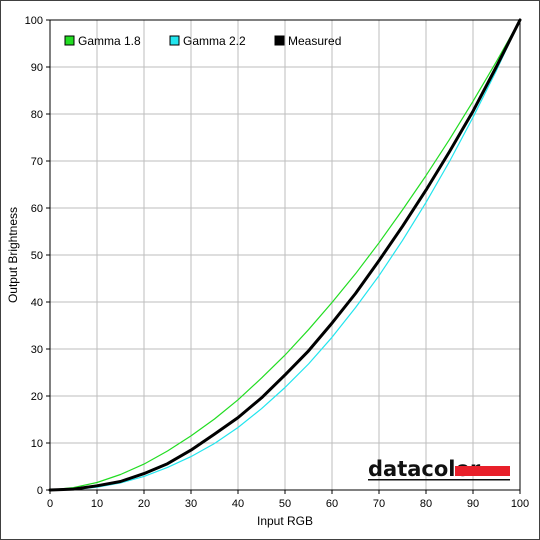 The width and height of the screenshot is (540, 540). What do you see at coordinates (37, 162) in the screenshot?
I see `y-tick-label: 70` at bounding box center [37, 162].